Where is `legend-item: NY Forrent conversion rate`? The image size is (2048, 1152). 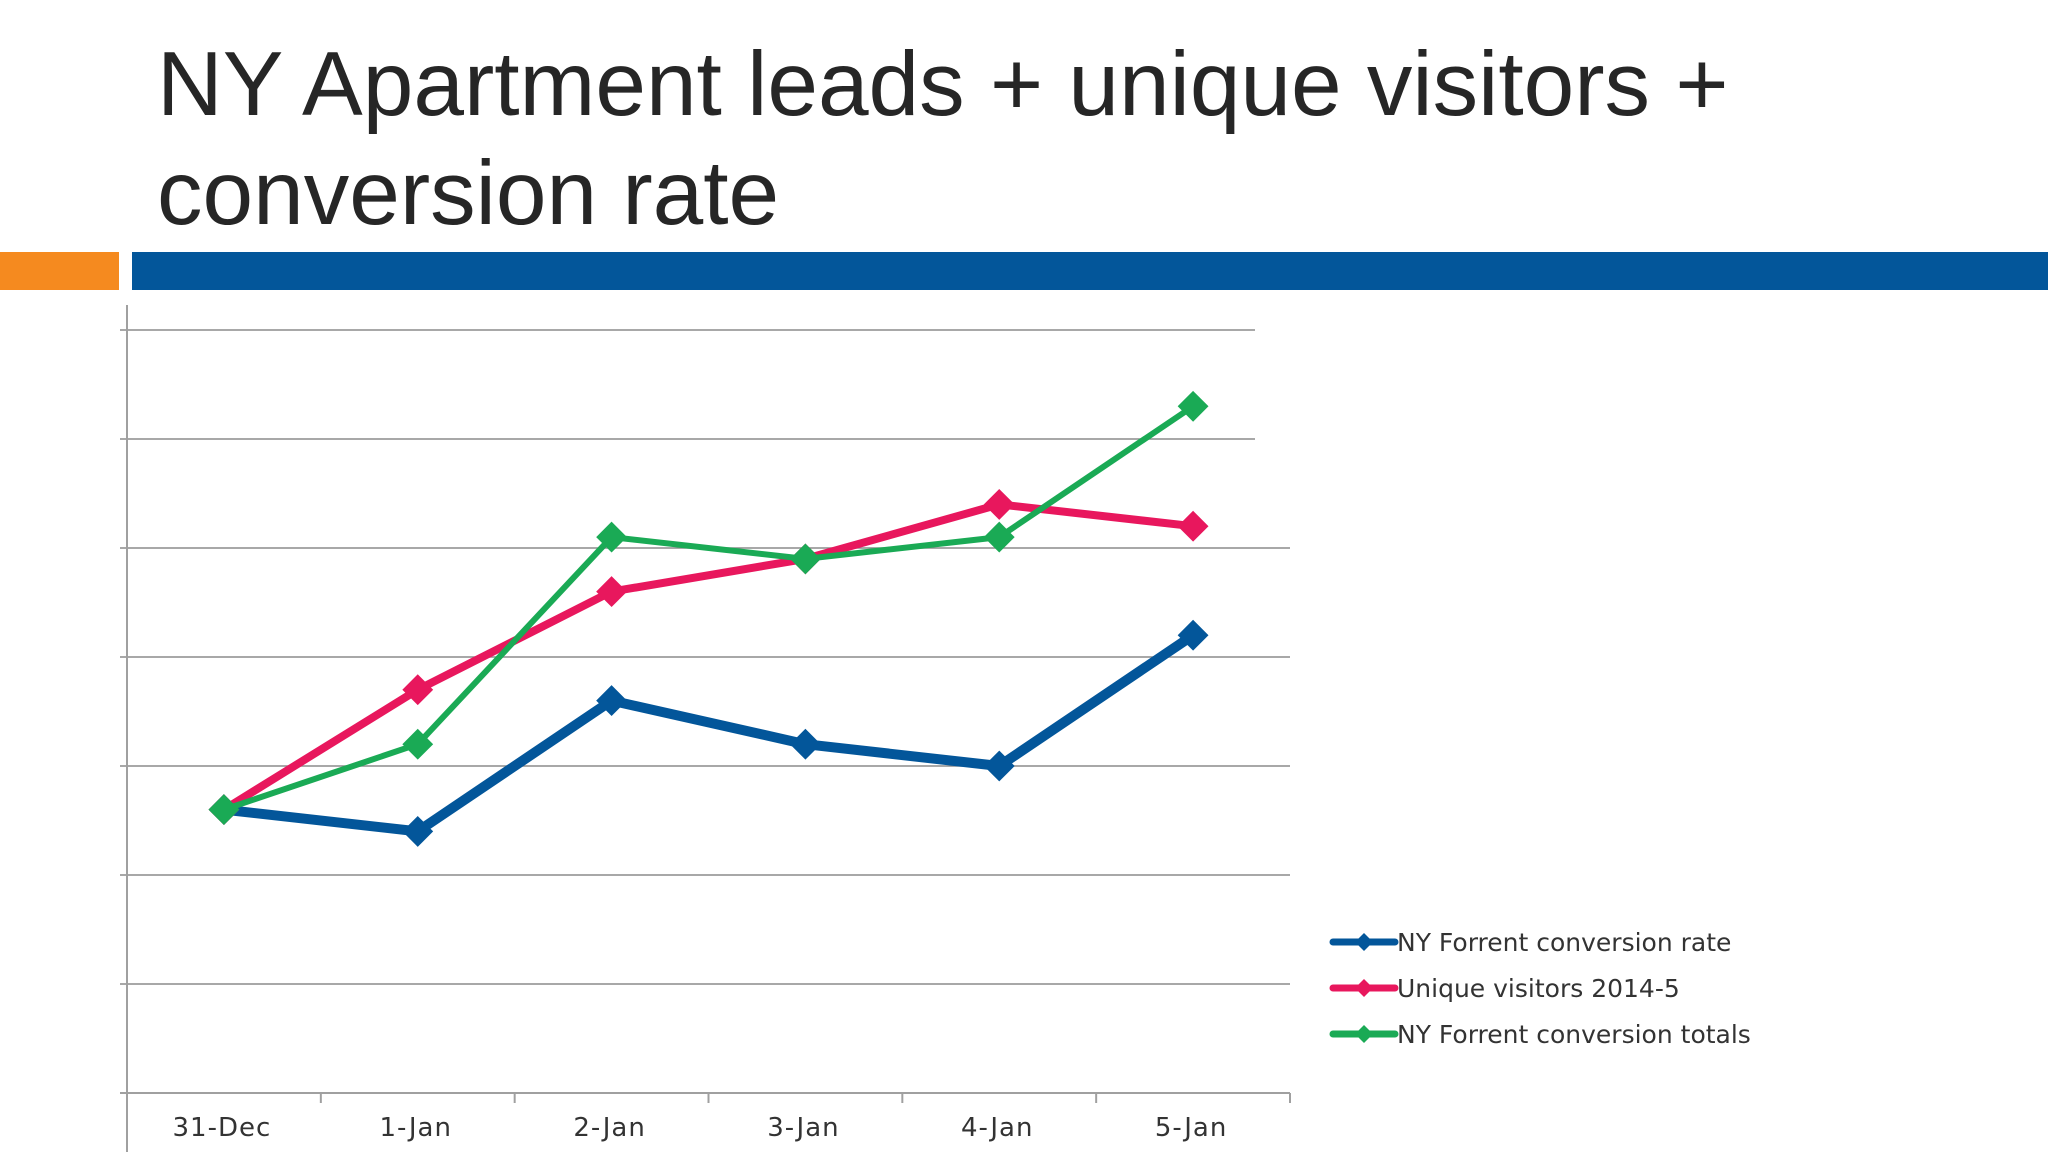 legend-item: NY Forrent conversion rate is located at coordinates (1530, 942).